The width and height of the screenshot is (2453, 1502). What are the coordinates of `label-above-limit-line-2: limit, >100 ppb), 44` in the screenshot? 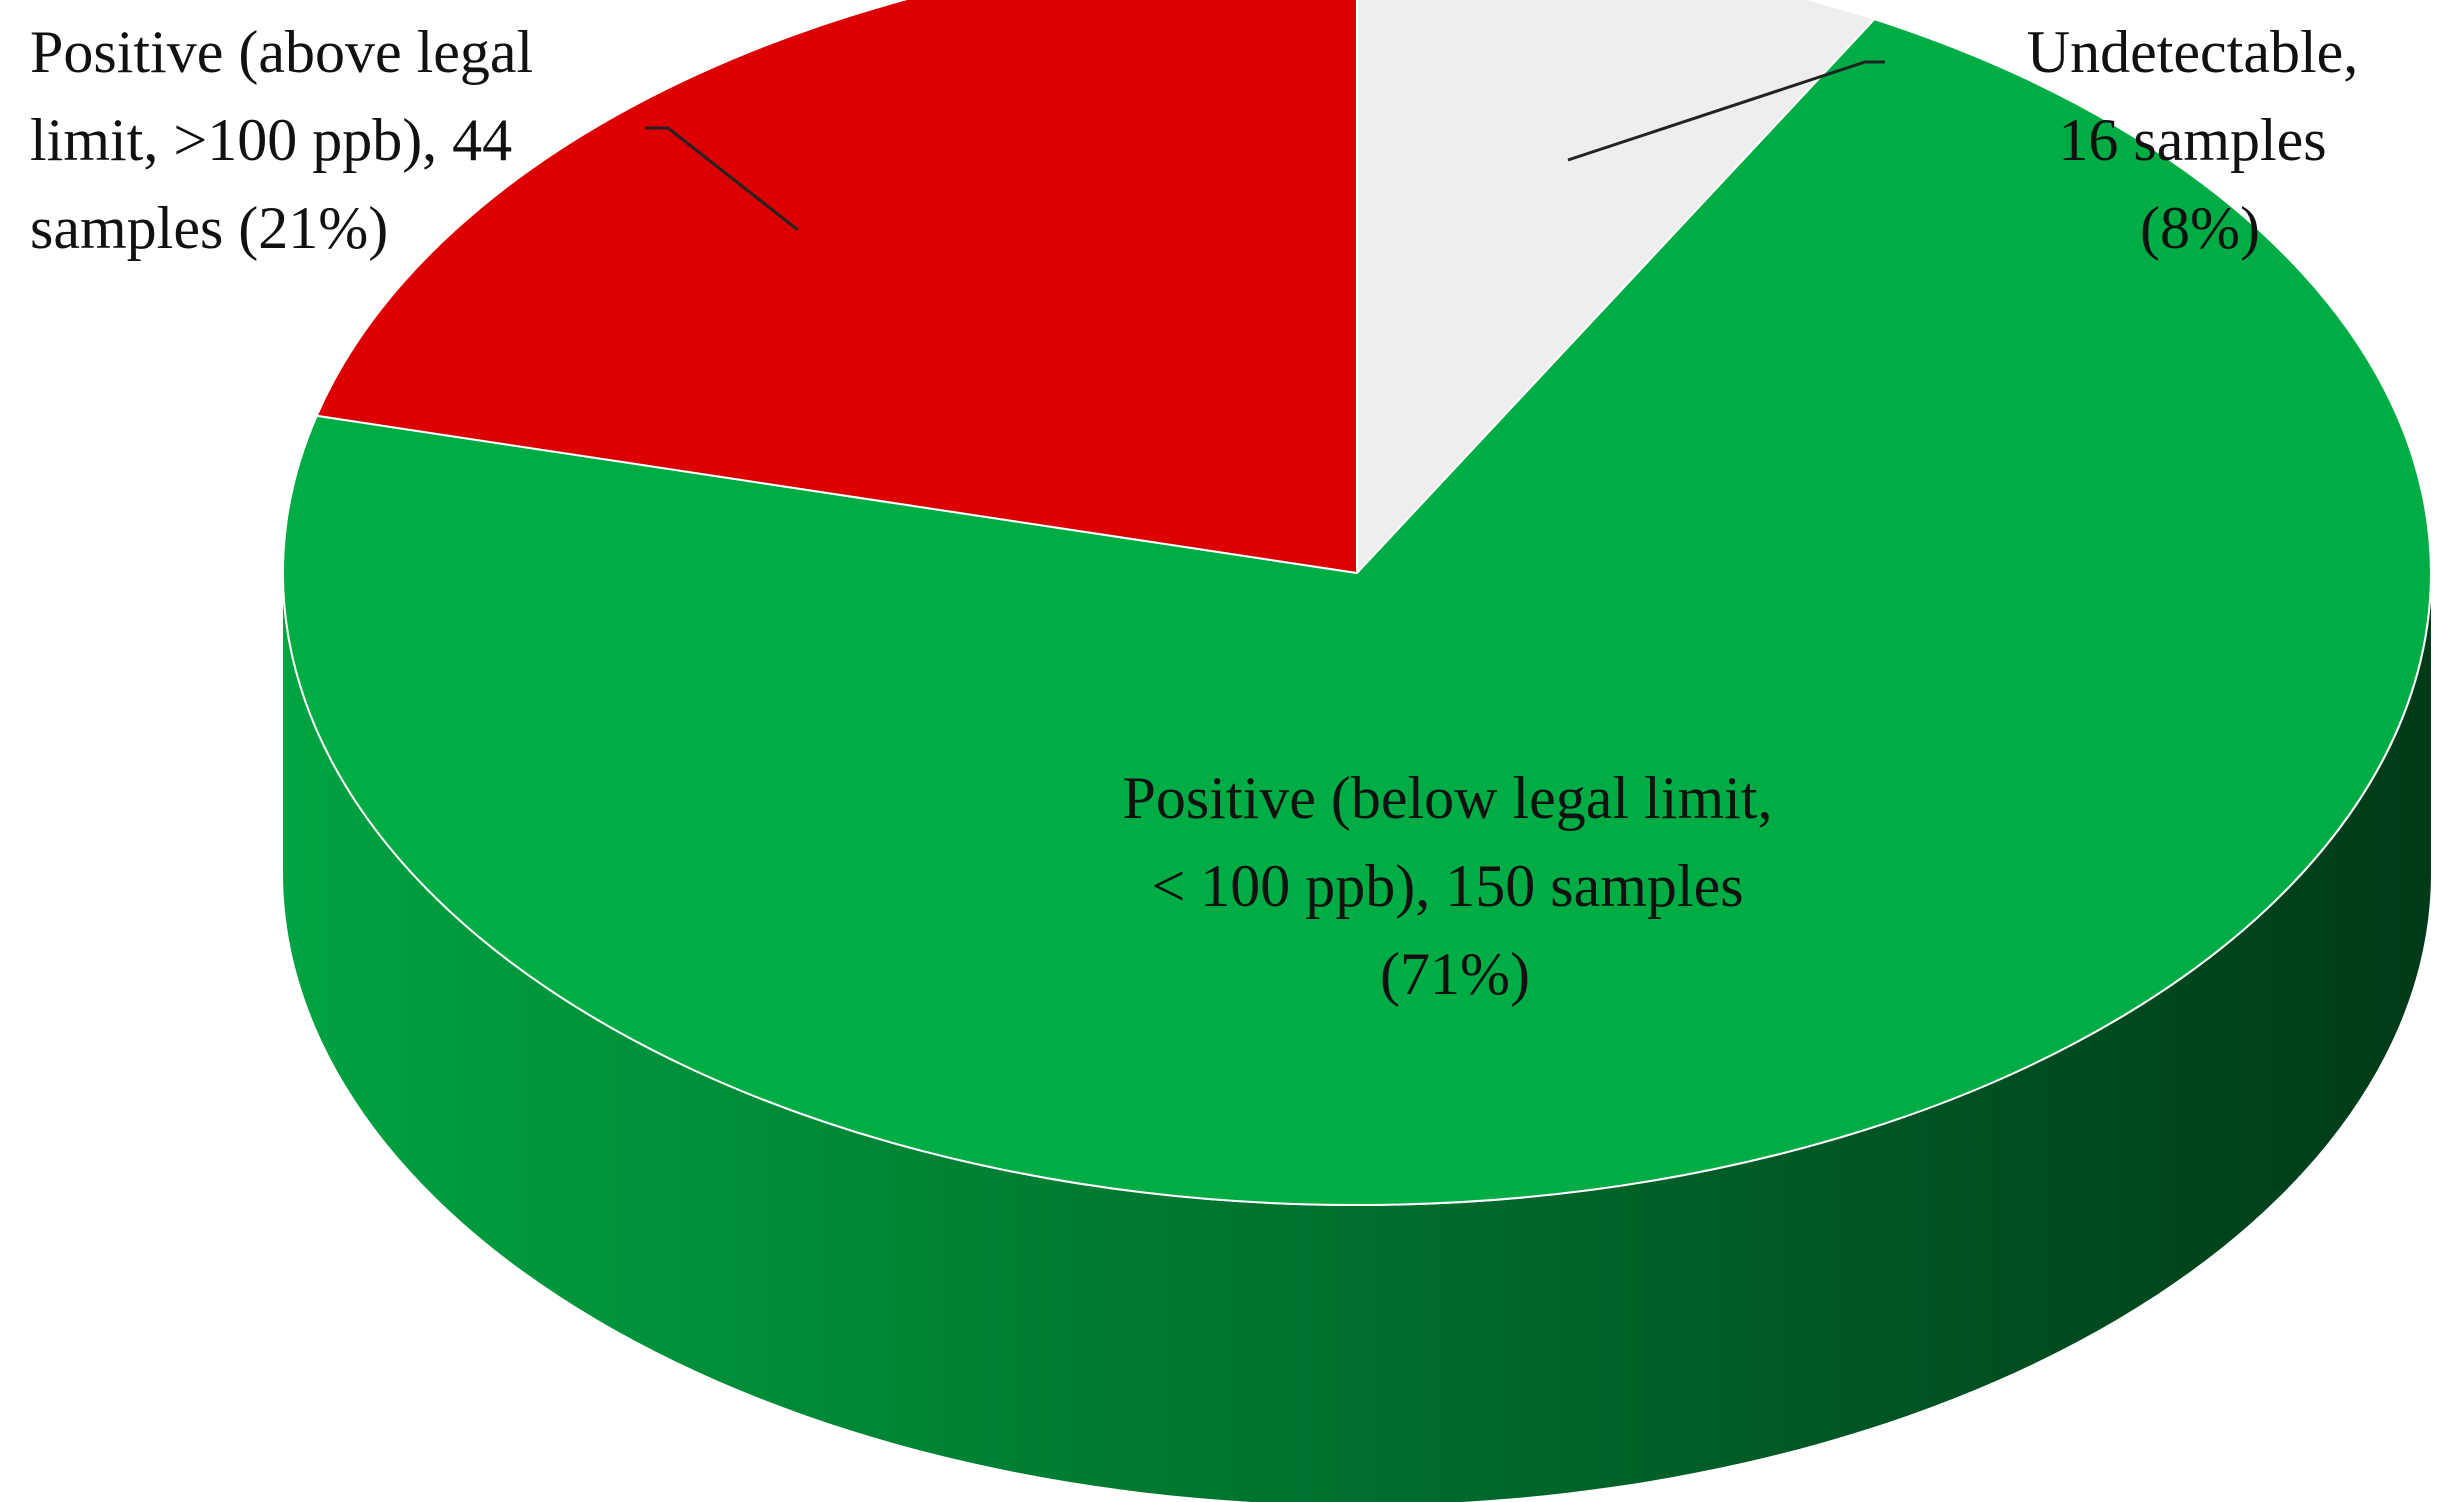 It's located at (271, 140).